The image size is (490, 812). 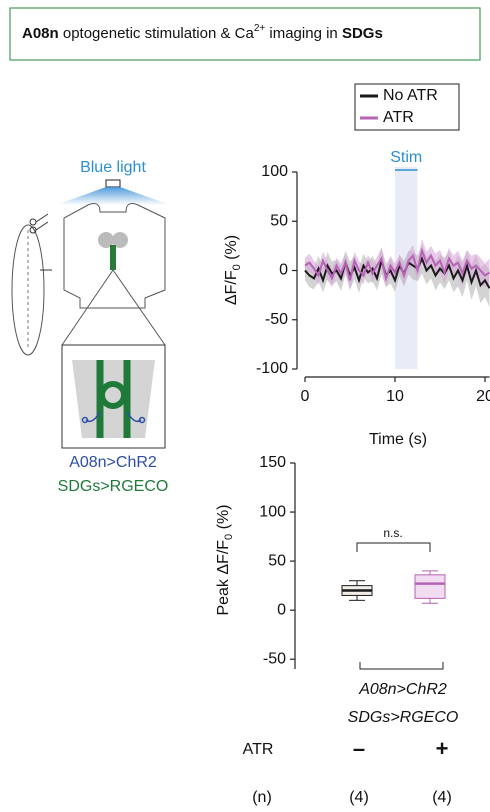 What do you see at coordinates (113, 486) in the screenshot?
I see `reporter-label: SDGs>RGECO` at bounding box center [113, 486].